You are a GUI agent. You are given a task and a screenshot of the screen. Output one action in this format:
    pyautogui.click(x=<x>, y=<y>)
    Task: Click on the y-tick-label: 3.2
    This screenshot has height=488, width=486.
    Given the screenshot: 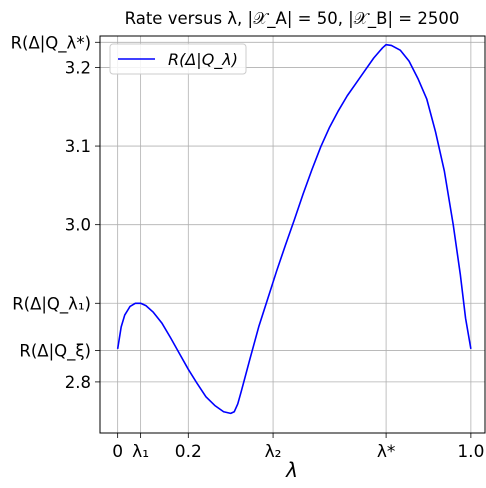 What is the action you would take?
    pyautogui.click(x=78, y=67)
    